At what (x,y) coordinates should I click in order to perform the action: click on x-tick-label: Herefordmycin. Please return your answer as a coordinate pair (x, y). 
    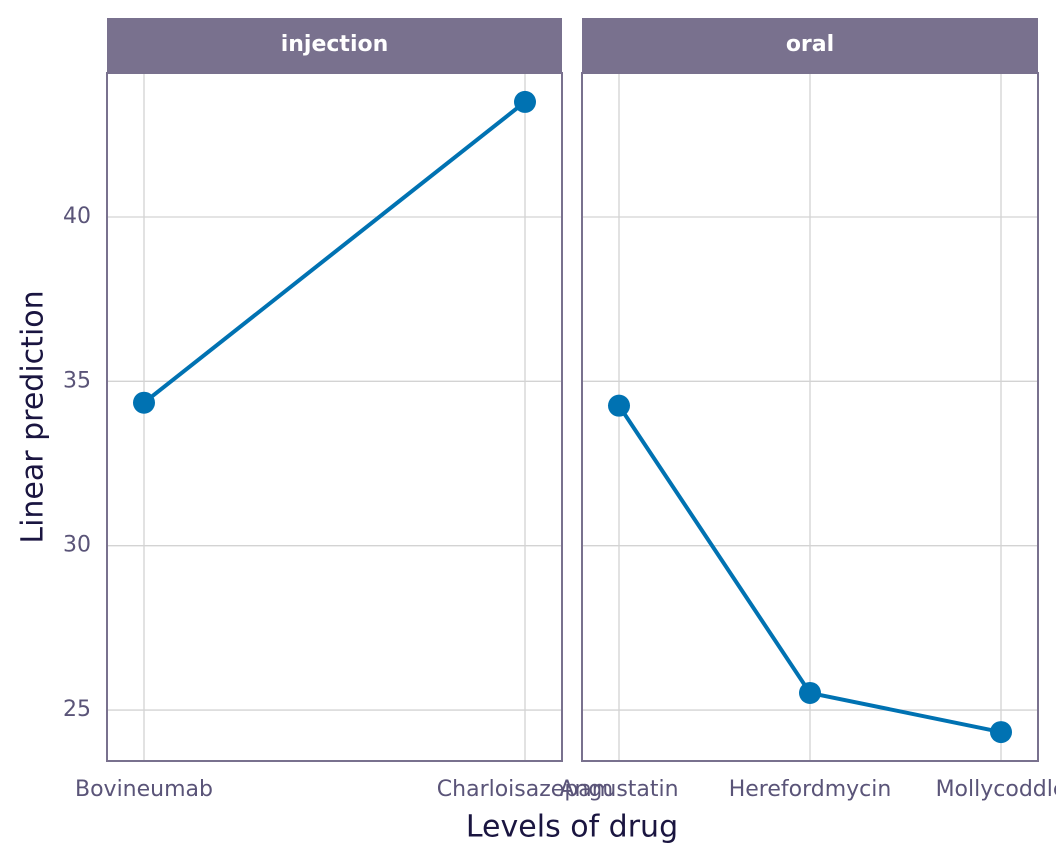
    Looking at the image, I should click on (810, 789).